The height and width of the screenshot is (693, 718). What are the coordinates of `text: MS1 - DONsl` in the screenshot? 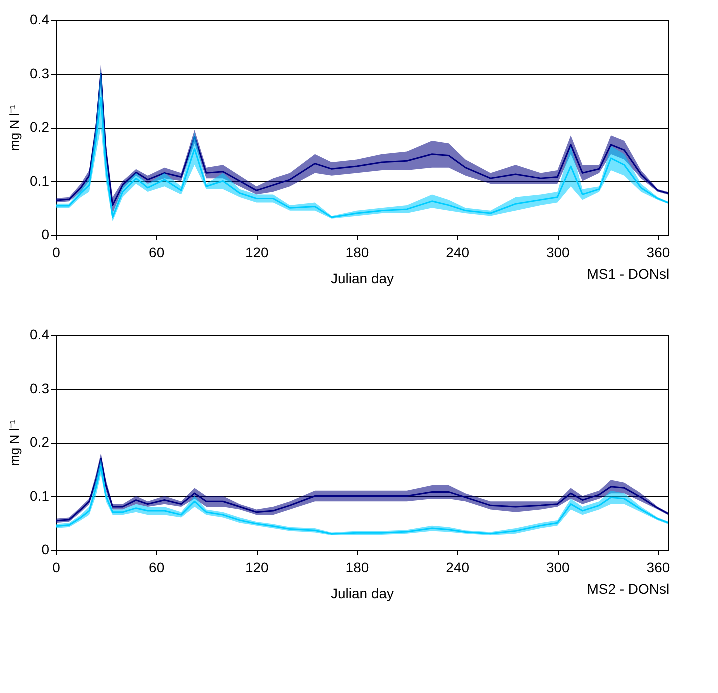 It's located at (628, 274).